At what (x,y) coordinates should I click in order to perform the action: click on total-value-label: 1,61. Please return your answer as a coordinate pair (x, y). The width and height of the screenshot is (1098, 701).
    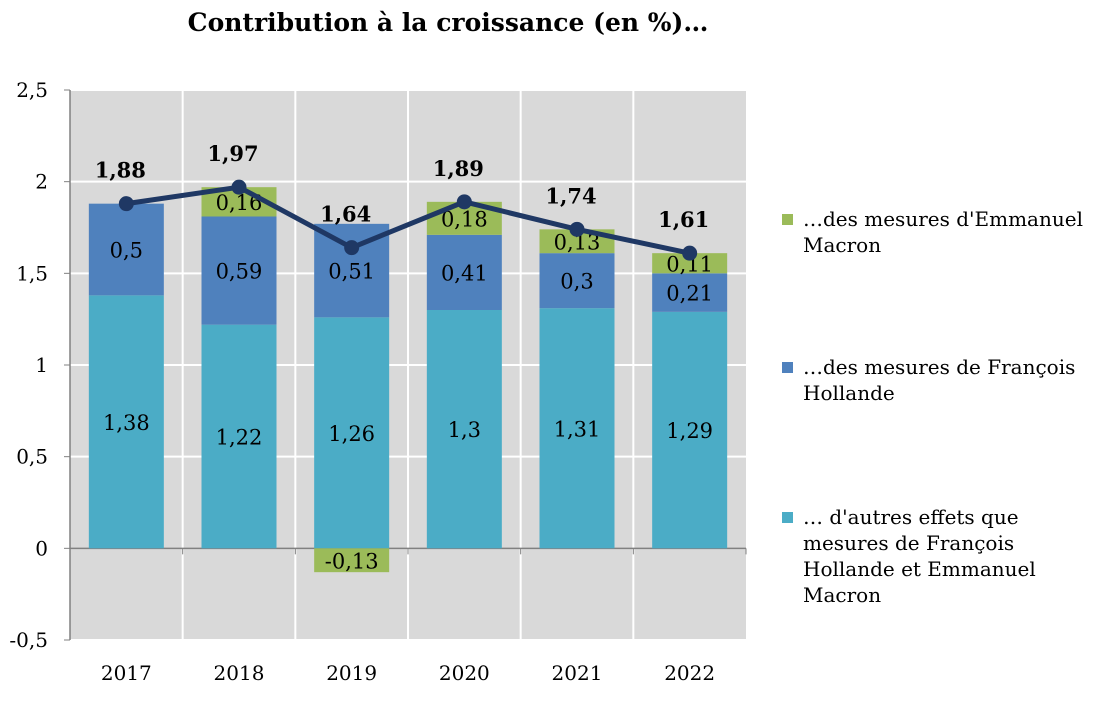
    Looking at the image, I should click on (683, 219).